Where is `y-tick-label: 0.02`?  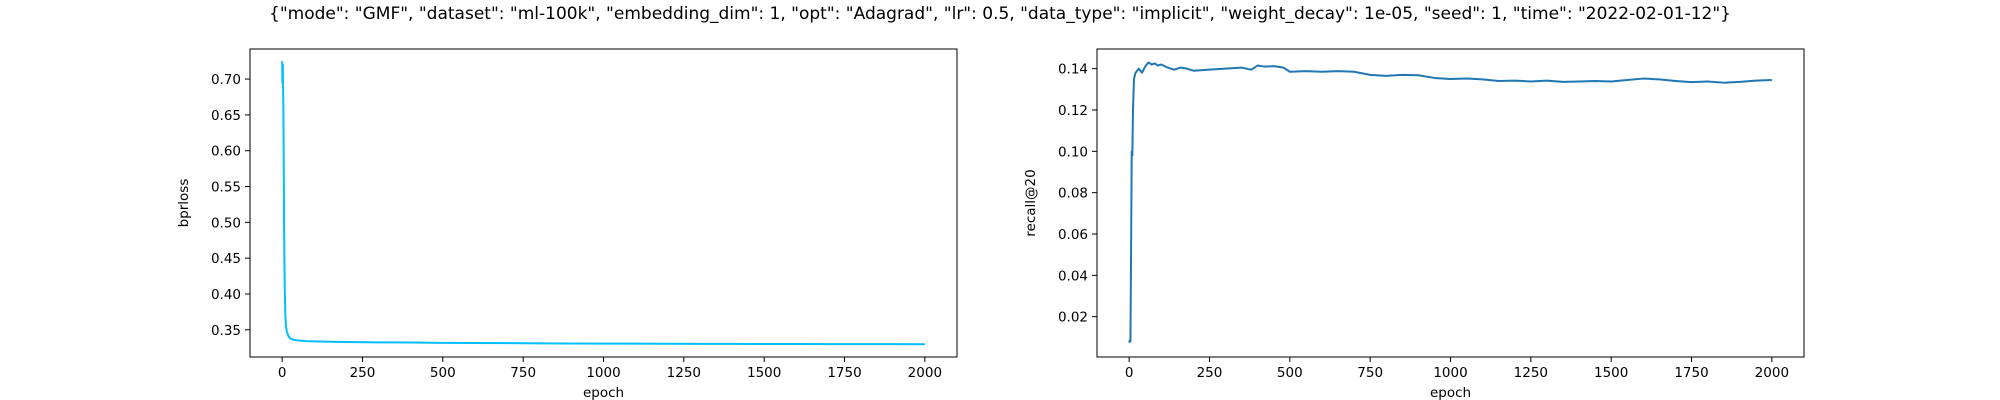
y-tick-label: 0.02 is located at coordinates (1073, 318).